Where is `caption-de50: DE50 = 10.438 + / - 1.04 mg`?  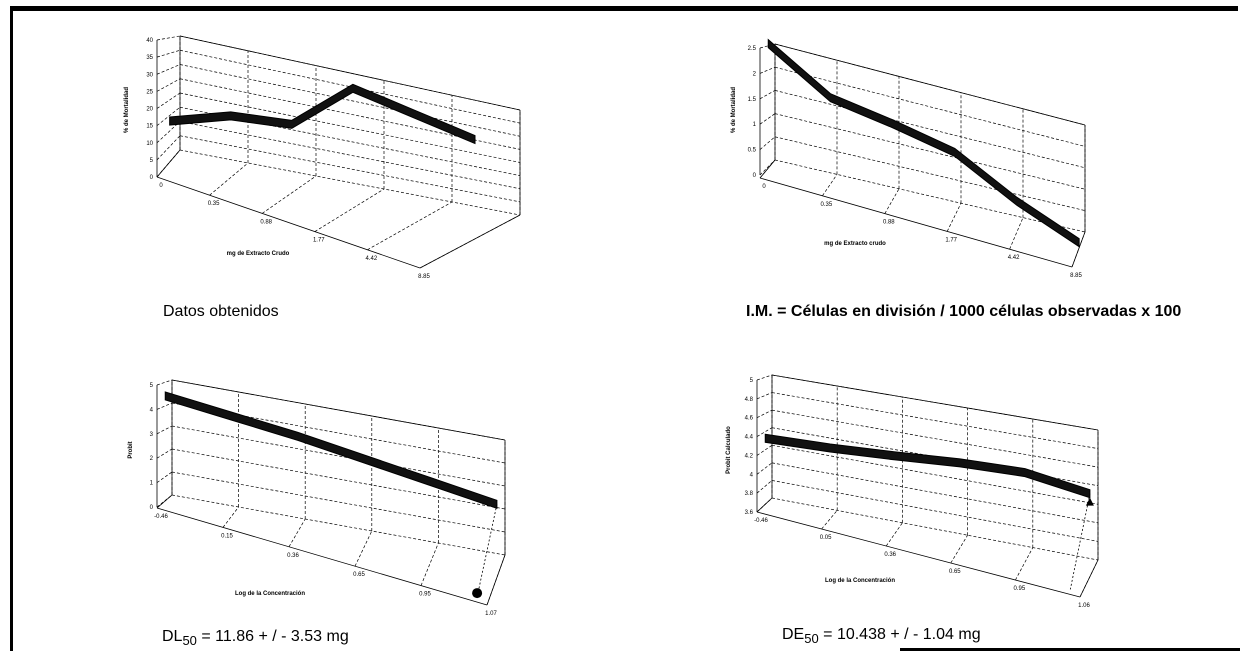
caption-de50: DE50 = 10.438 + / - 1.04 mg is located at coordinates (881, 636).